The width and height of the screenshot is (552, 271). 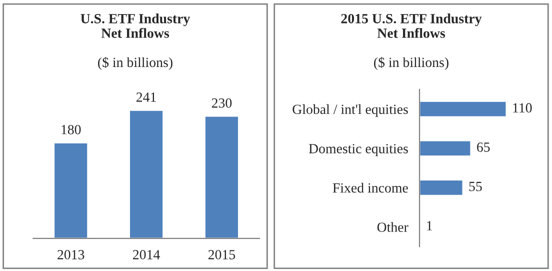 I want to click on data-label: 1, so click(x=429, y=225).